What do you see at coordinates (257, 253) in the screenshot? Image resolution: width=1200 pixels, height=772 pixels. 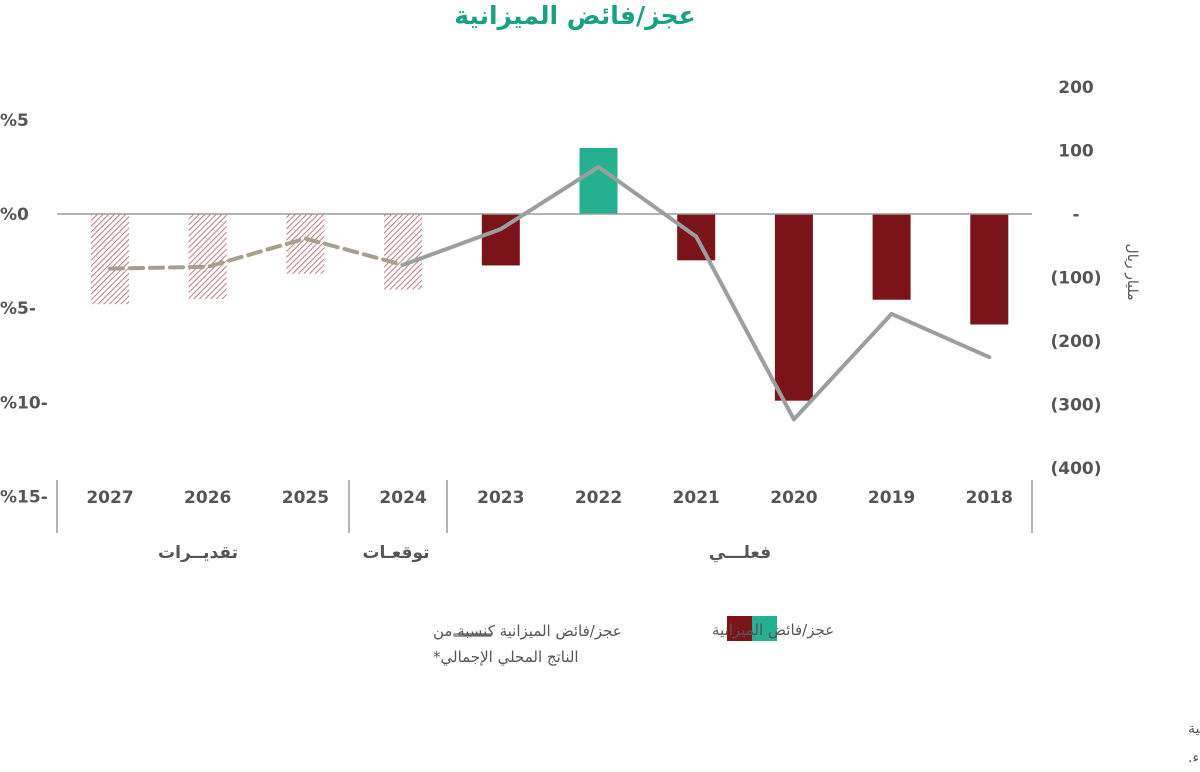 I see `gdp-ratio-line-projection` at bounding box center [257, 253].